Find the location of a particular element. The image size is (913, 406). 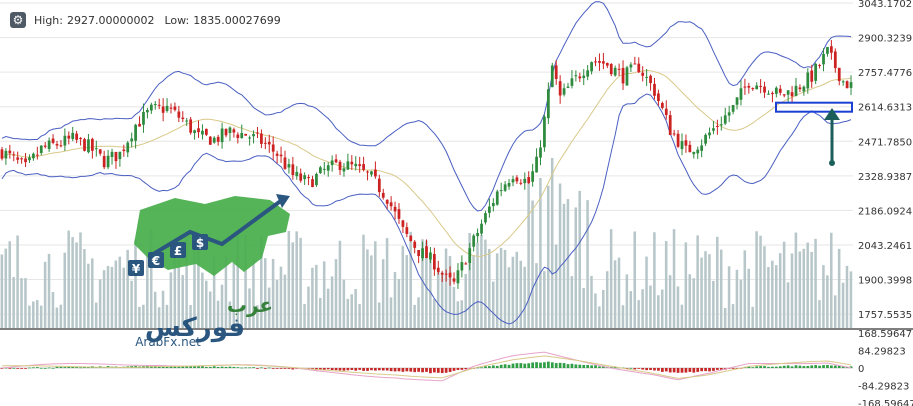

support-highlight-box is located at coordinates (814, 107).